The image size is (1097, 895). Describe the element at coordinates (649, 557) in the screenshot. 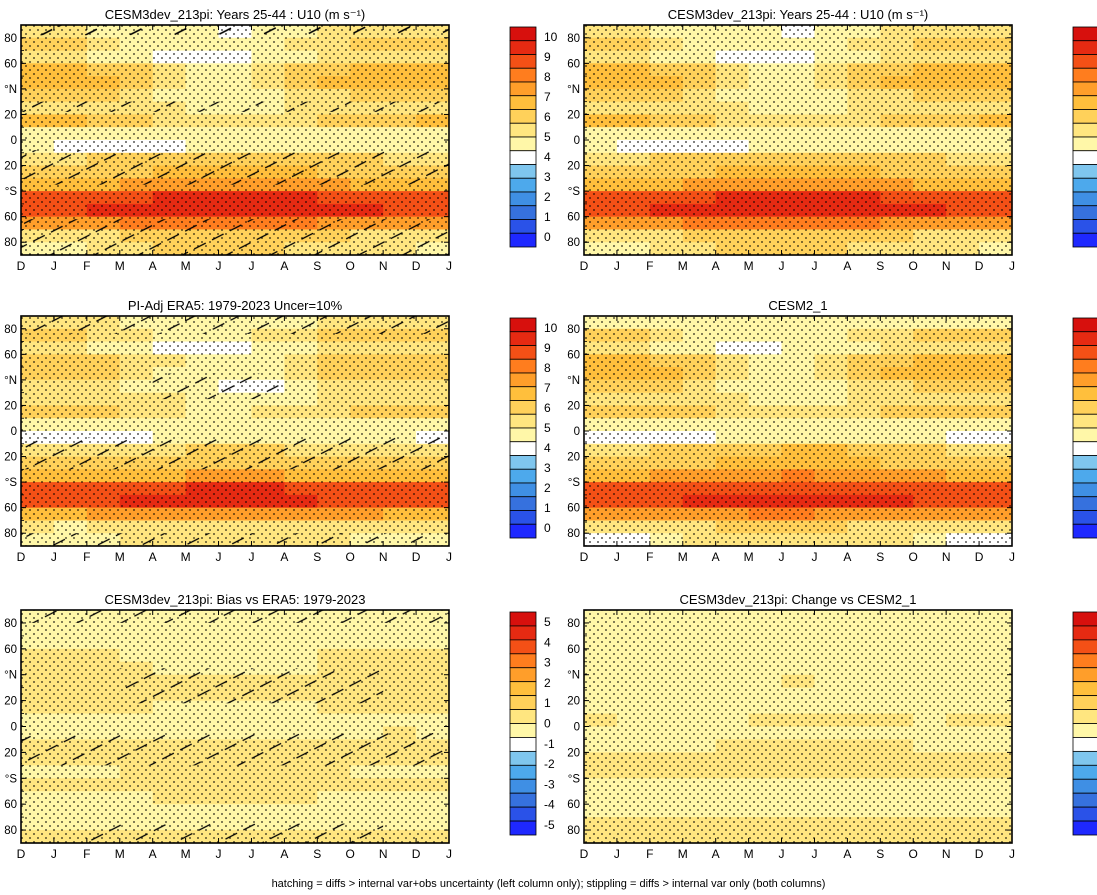

I see `x-tick-label: F` at that location.